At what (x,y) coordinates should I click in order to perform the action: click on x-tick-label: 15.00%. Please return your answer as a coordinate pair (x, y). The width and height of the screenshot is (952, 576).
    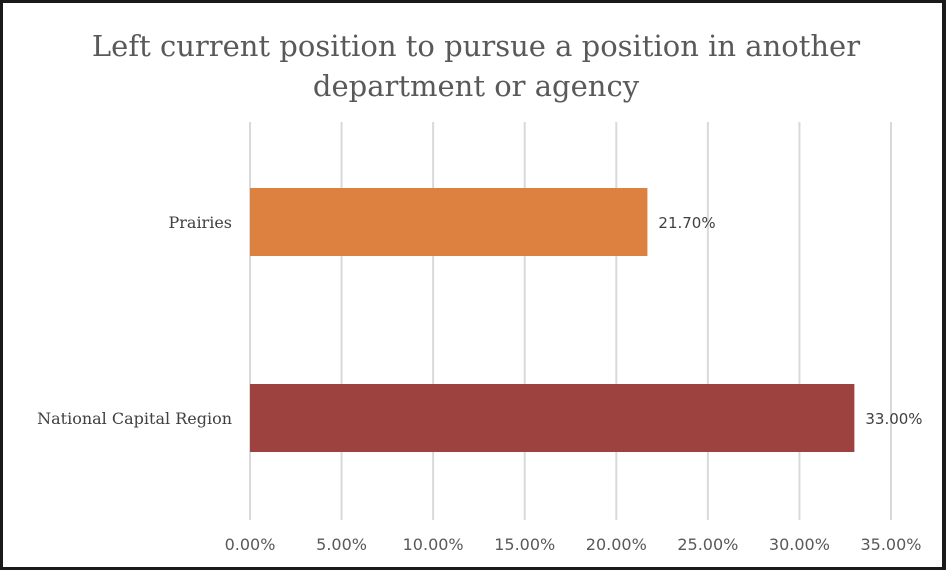
    Looking at the image, I should click on (524, 544).